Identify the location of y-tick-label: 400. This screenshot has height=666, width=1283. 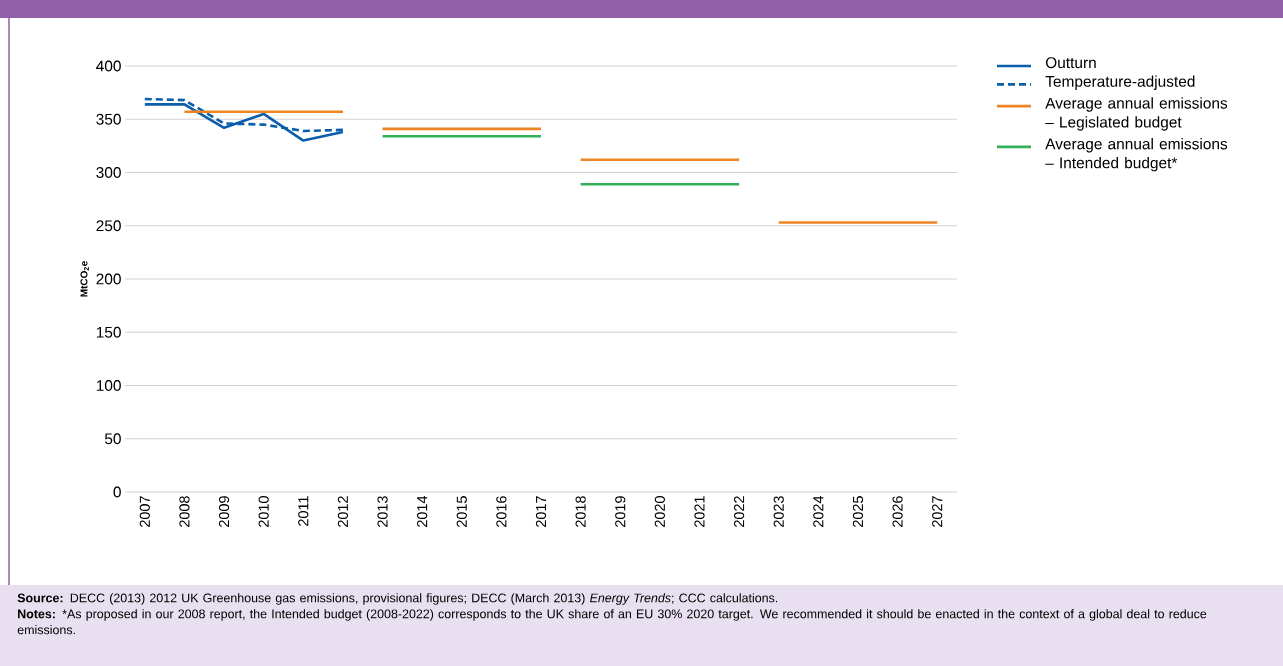
(108, 66).